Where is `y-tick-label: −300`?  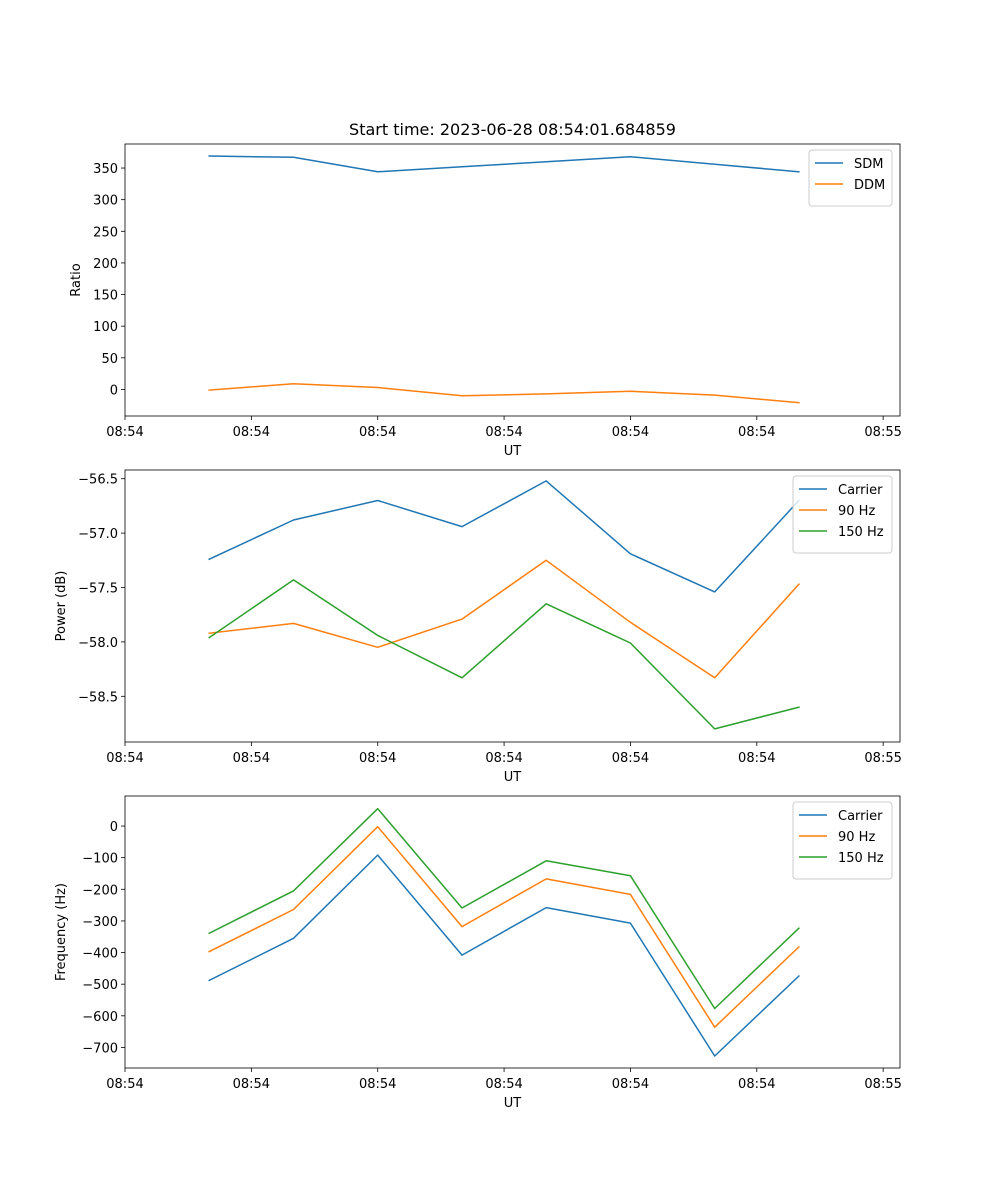
y-tick-label: −300 is located at coordinates (100, 922).